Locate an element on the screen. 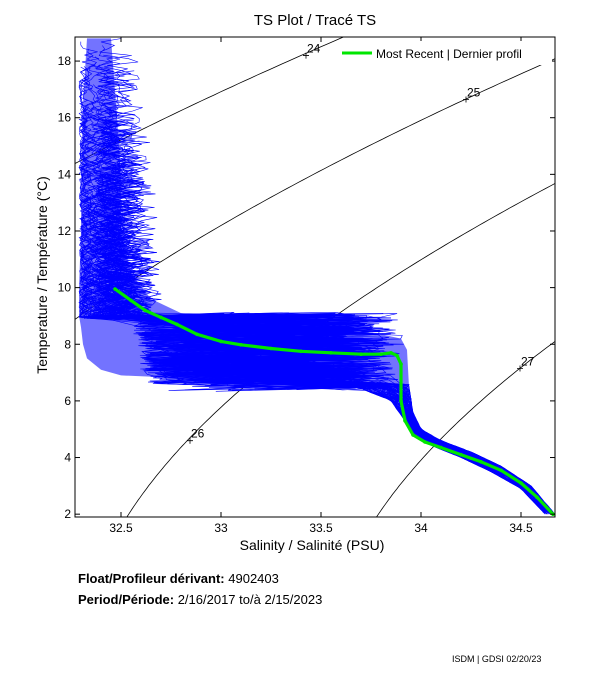  legend-box is located at coordinates (445, 53).